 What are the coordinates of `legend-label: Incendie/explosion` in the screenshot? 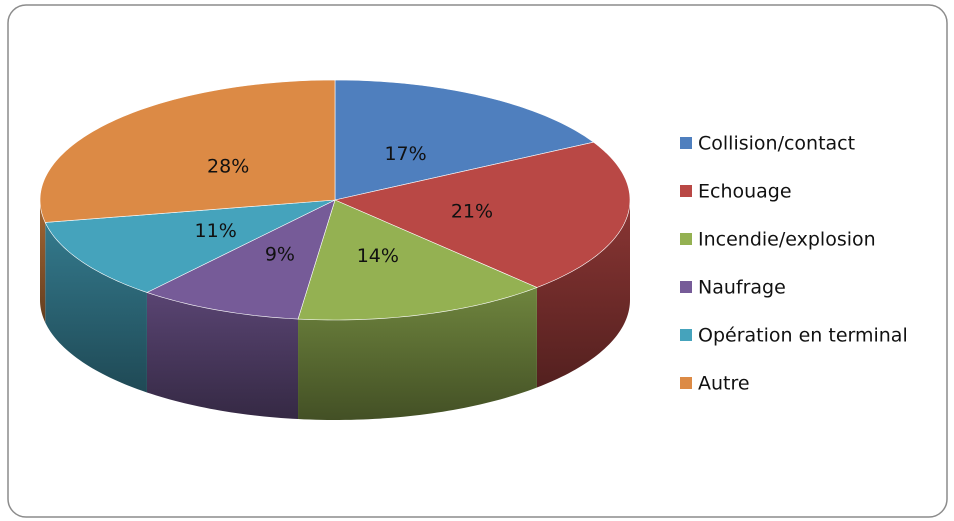 It's located at (787, 240).